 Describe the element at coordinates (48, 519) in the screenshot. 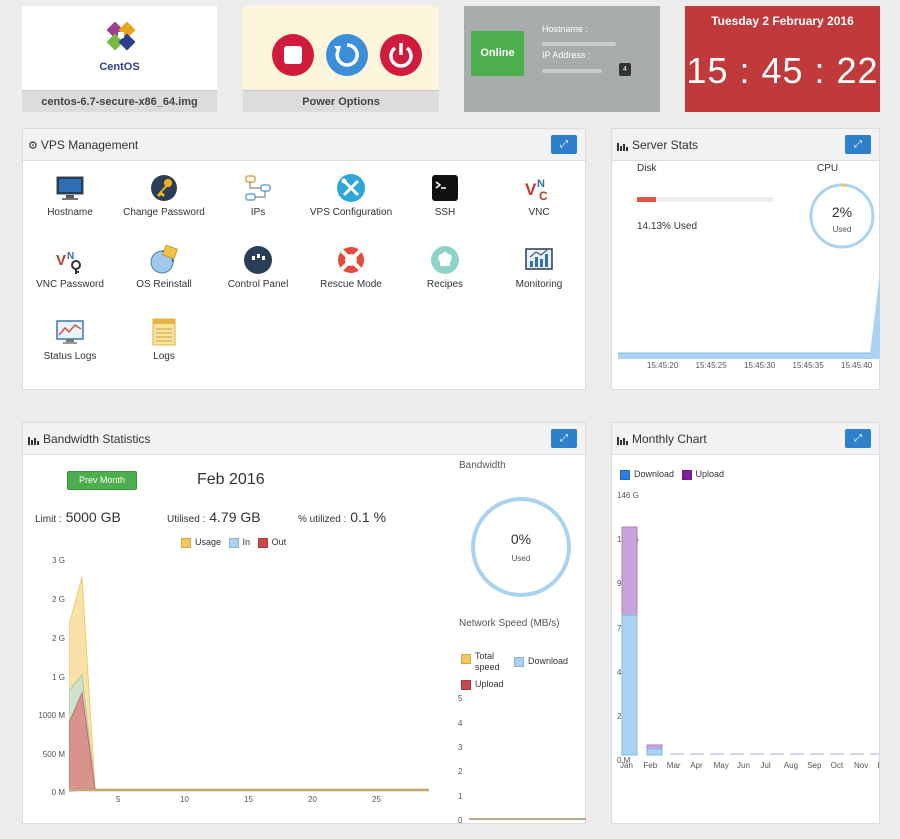

I see `limit-label: Limit :` at that location.